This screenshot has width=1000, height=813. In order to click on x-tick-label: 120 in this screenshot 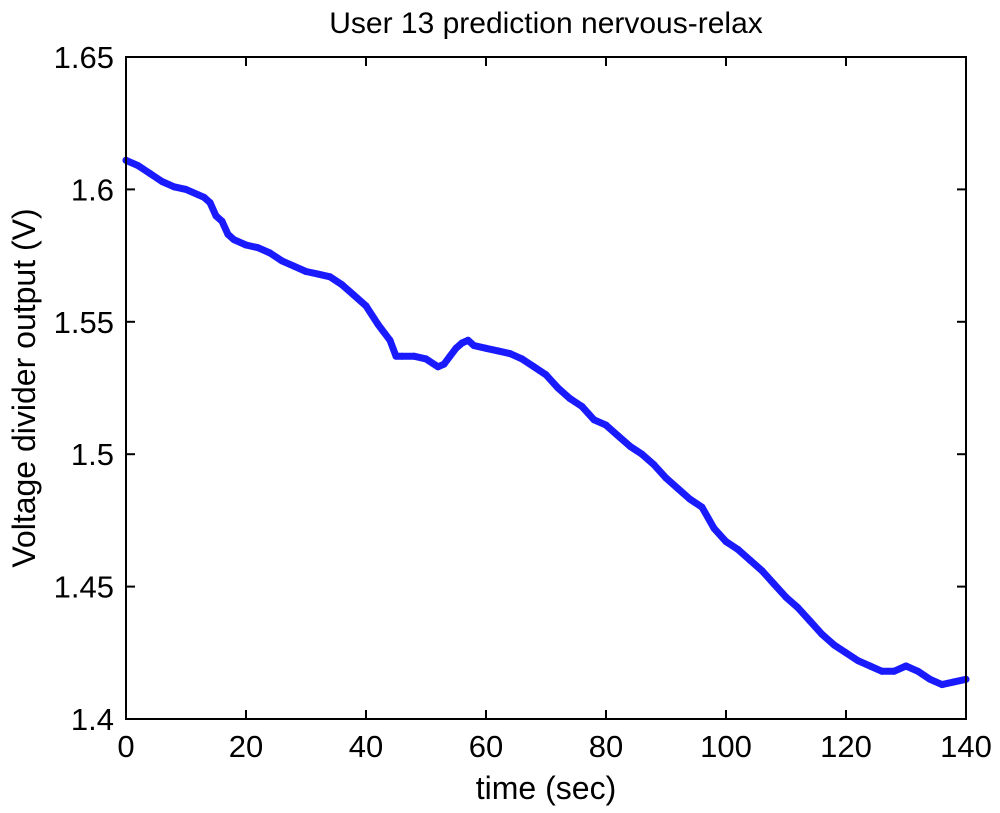, I will do `click(846, 746)`.